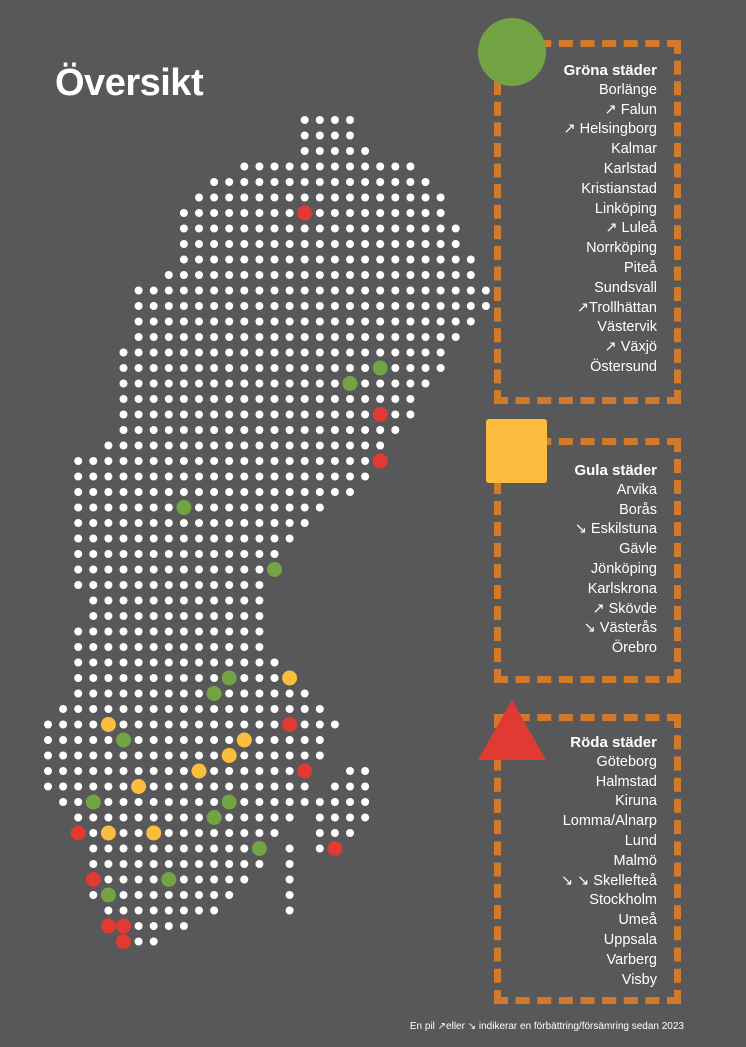  What do you see at coordinates (613, 742) in the screenshot?
I see `red-header: Röda städer` at bounding box center [613, 742].